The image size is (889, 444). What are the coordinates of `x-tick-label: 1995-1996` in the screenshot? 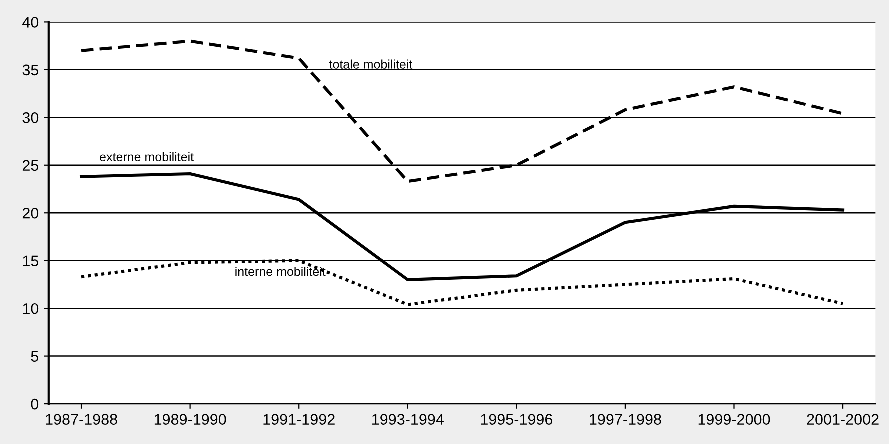 It's located at (517, 419).